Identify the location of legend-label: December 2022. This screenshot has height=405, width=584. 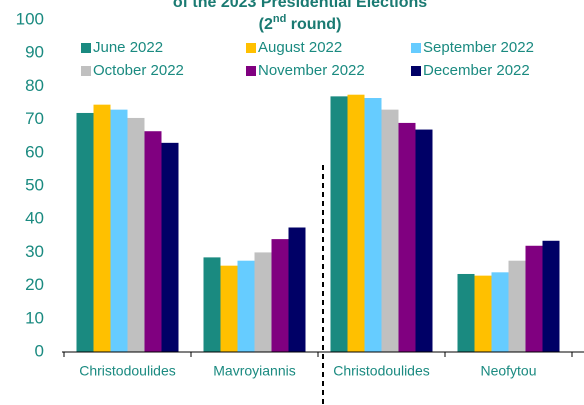
(476, 70).